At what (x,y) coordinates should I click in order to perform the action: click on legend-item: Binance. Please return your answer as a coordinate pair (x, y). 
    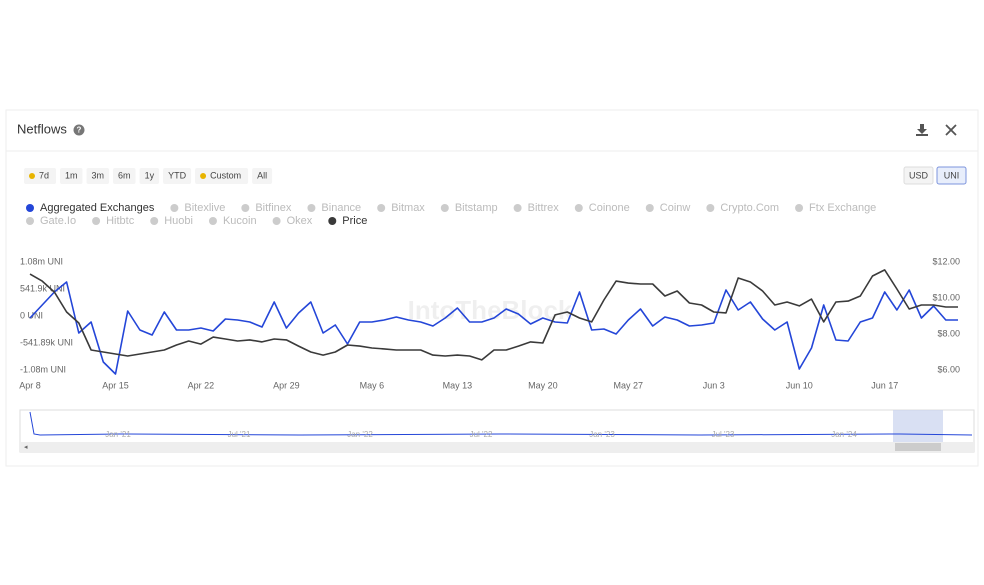
    Looking at the image, I should click on (334, 208).